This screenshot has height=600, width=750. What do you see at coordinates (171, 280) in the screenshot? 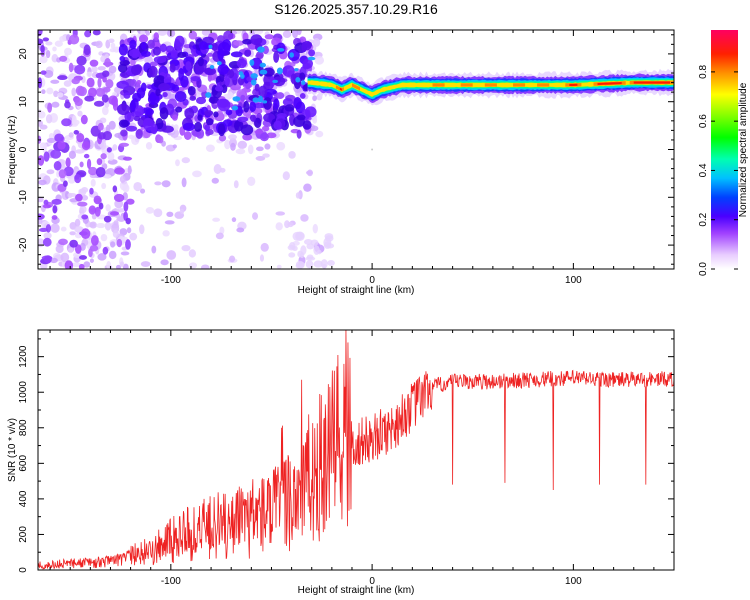
I see `spectrogram-xtick-label: -100` at bounding box center [171, 280].